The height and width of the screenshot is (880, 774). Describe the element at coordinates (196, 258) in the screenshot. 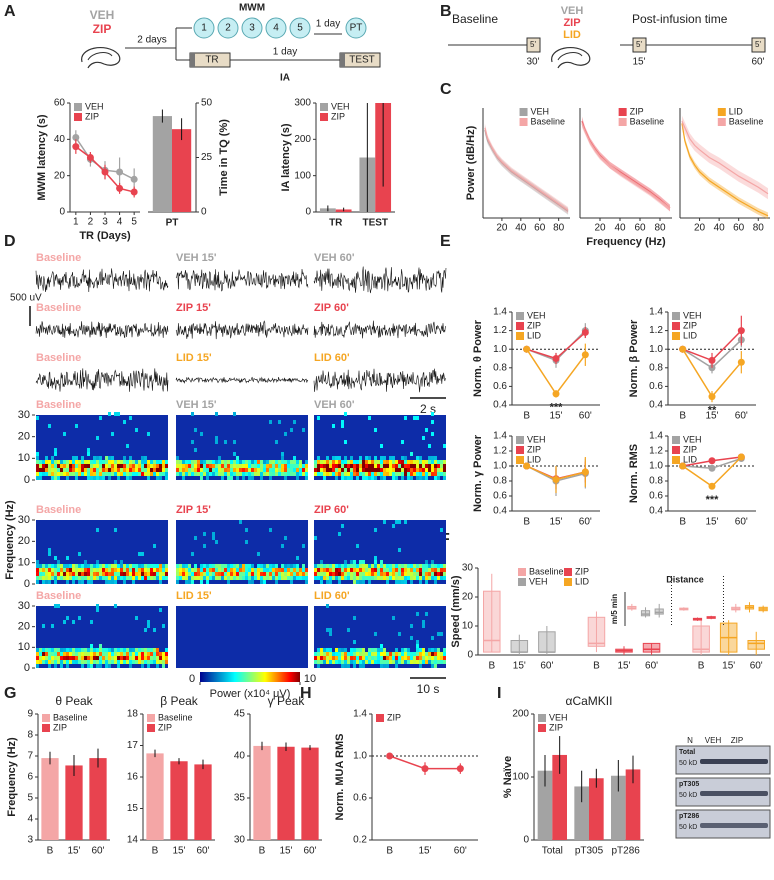

I see `trace-label: VEH 15'` at that location.